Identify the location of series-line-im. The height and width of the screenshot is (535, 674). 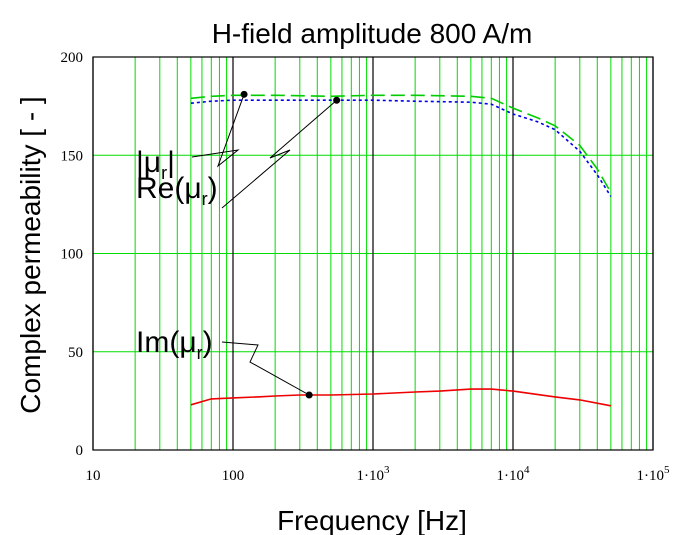
(401, 397).